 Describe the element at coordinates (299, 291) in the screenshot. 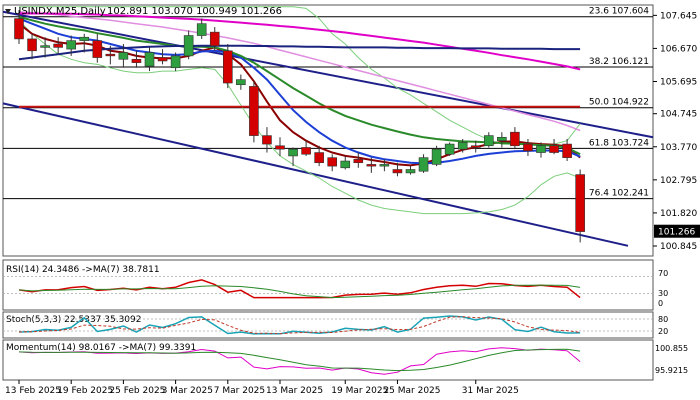

I see `rsi-ma-line` at that location.